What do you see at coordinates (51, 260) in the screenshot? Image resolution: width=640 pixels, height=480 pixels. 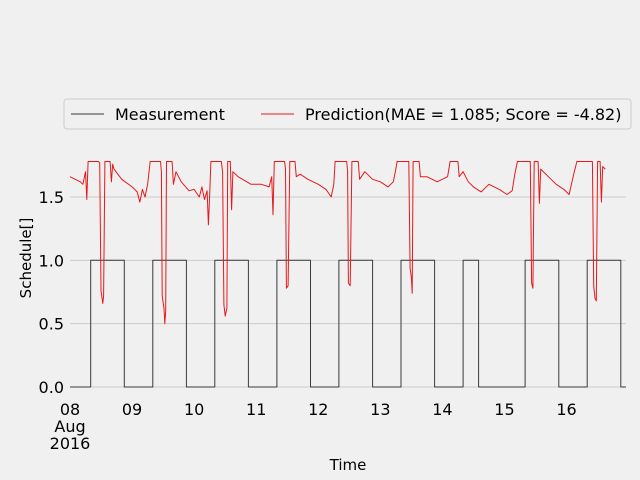 I see `y-tick-label: 1.0` at bounding box center [51, 260].